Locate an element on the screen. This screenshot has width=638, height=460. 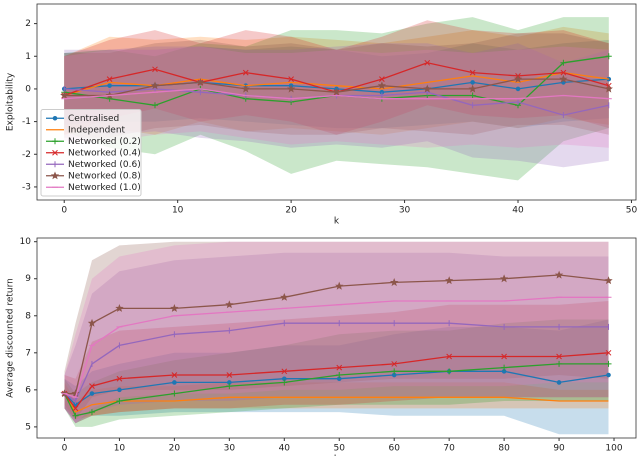
x-tick-label: 60 is located at coordinates (394, 449).